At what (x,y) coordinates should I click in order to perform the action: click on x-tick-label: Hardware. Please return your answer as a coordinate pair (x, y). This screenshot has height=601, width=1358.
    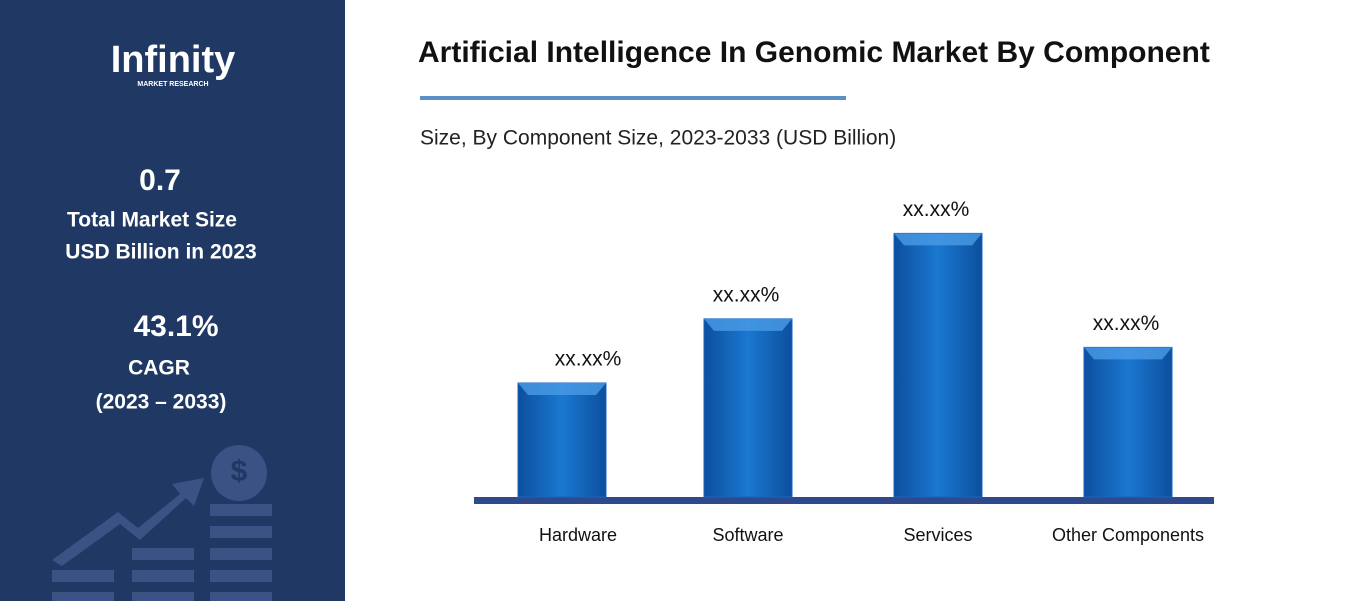
    Looking at the image, I should click on (578, 535).